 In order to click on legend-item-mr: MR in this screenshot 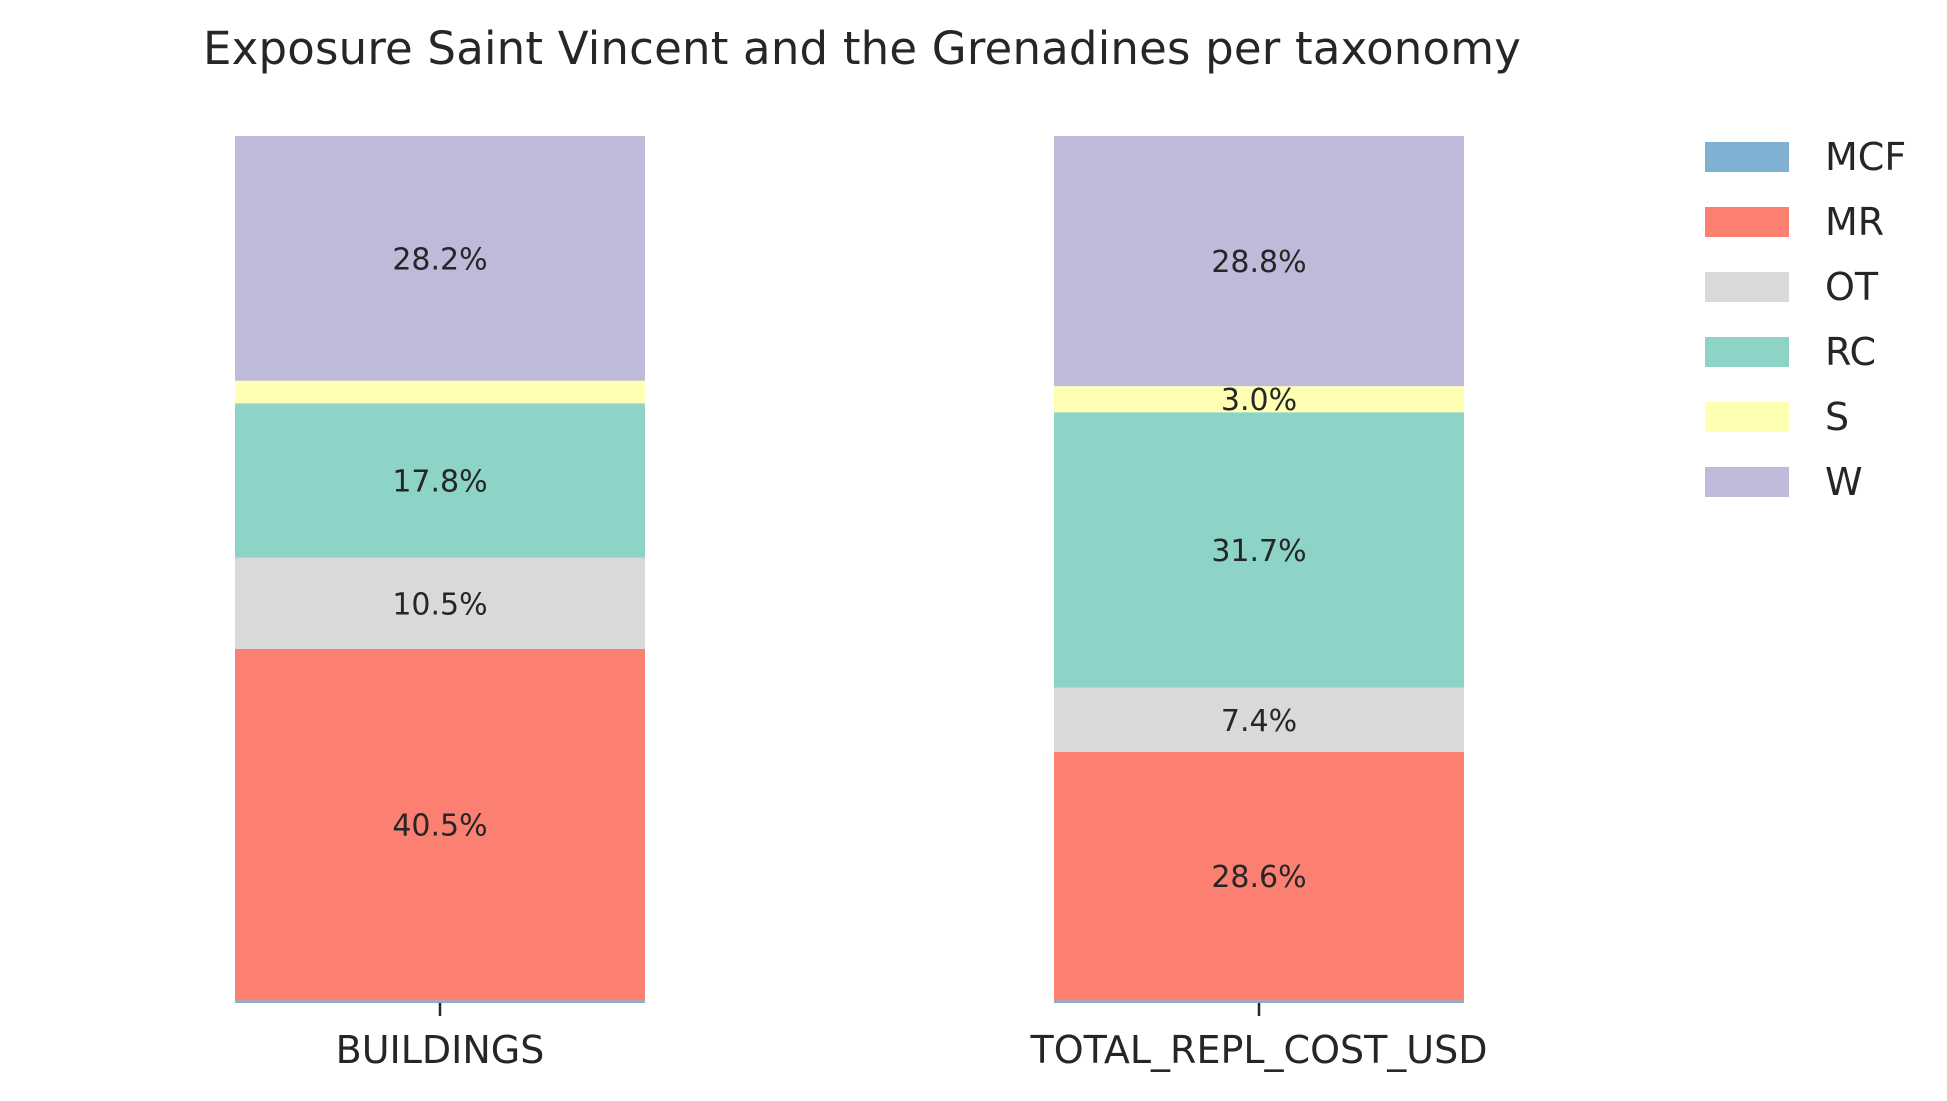, I will do `click(1805, 221)`.